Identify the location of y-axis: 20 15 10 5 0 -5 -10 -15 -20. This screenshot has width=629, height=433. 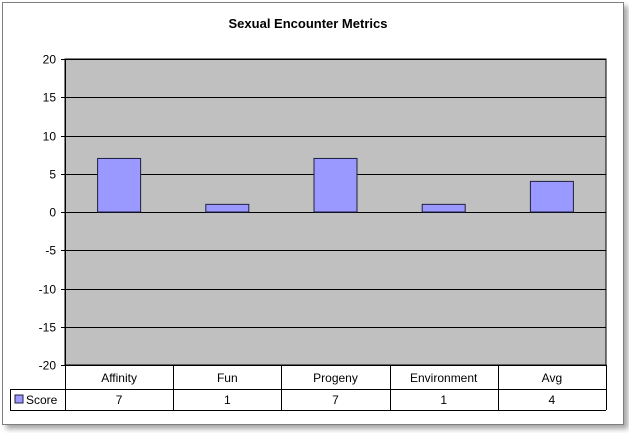
(52, 231).